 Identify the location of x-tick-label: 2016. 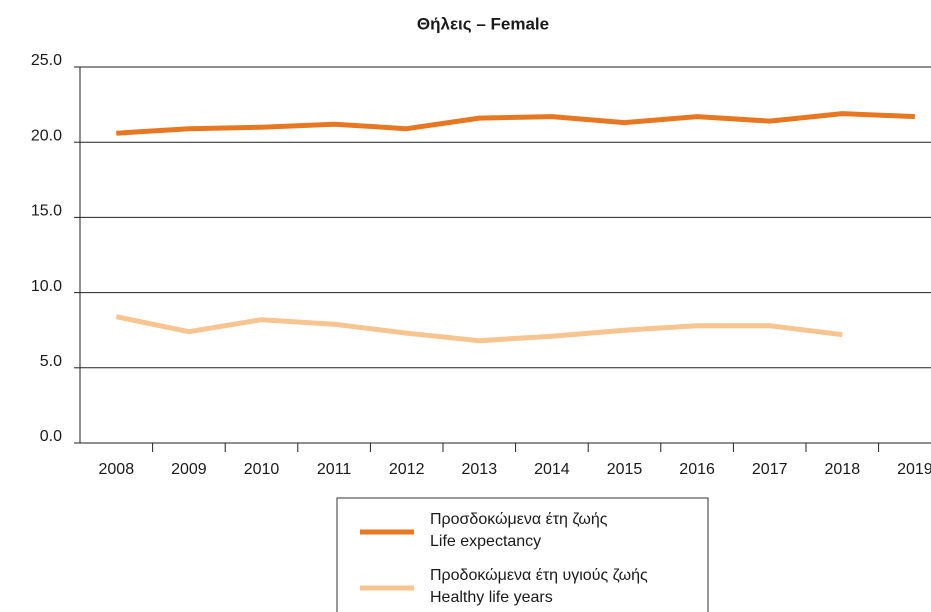
(697, 469).